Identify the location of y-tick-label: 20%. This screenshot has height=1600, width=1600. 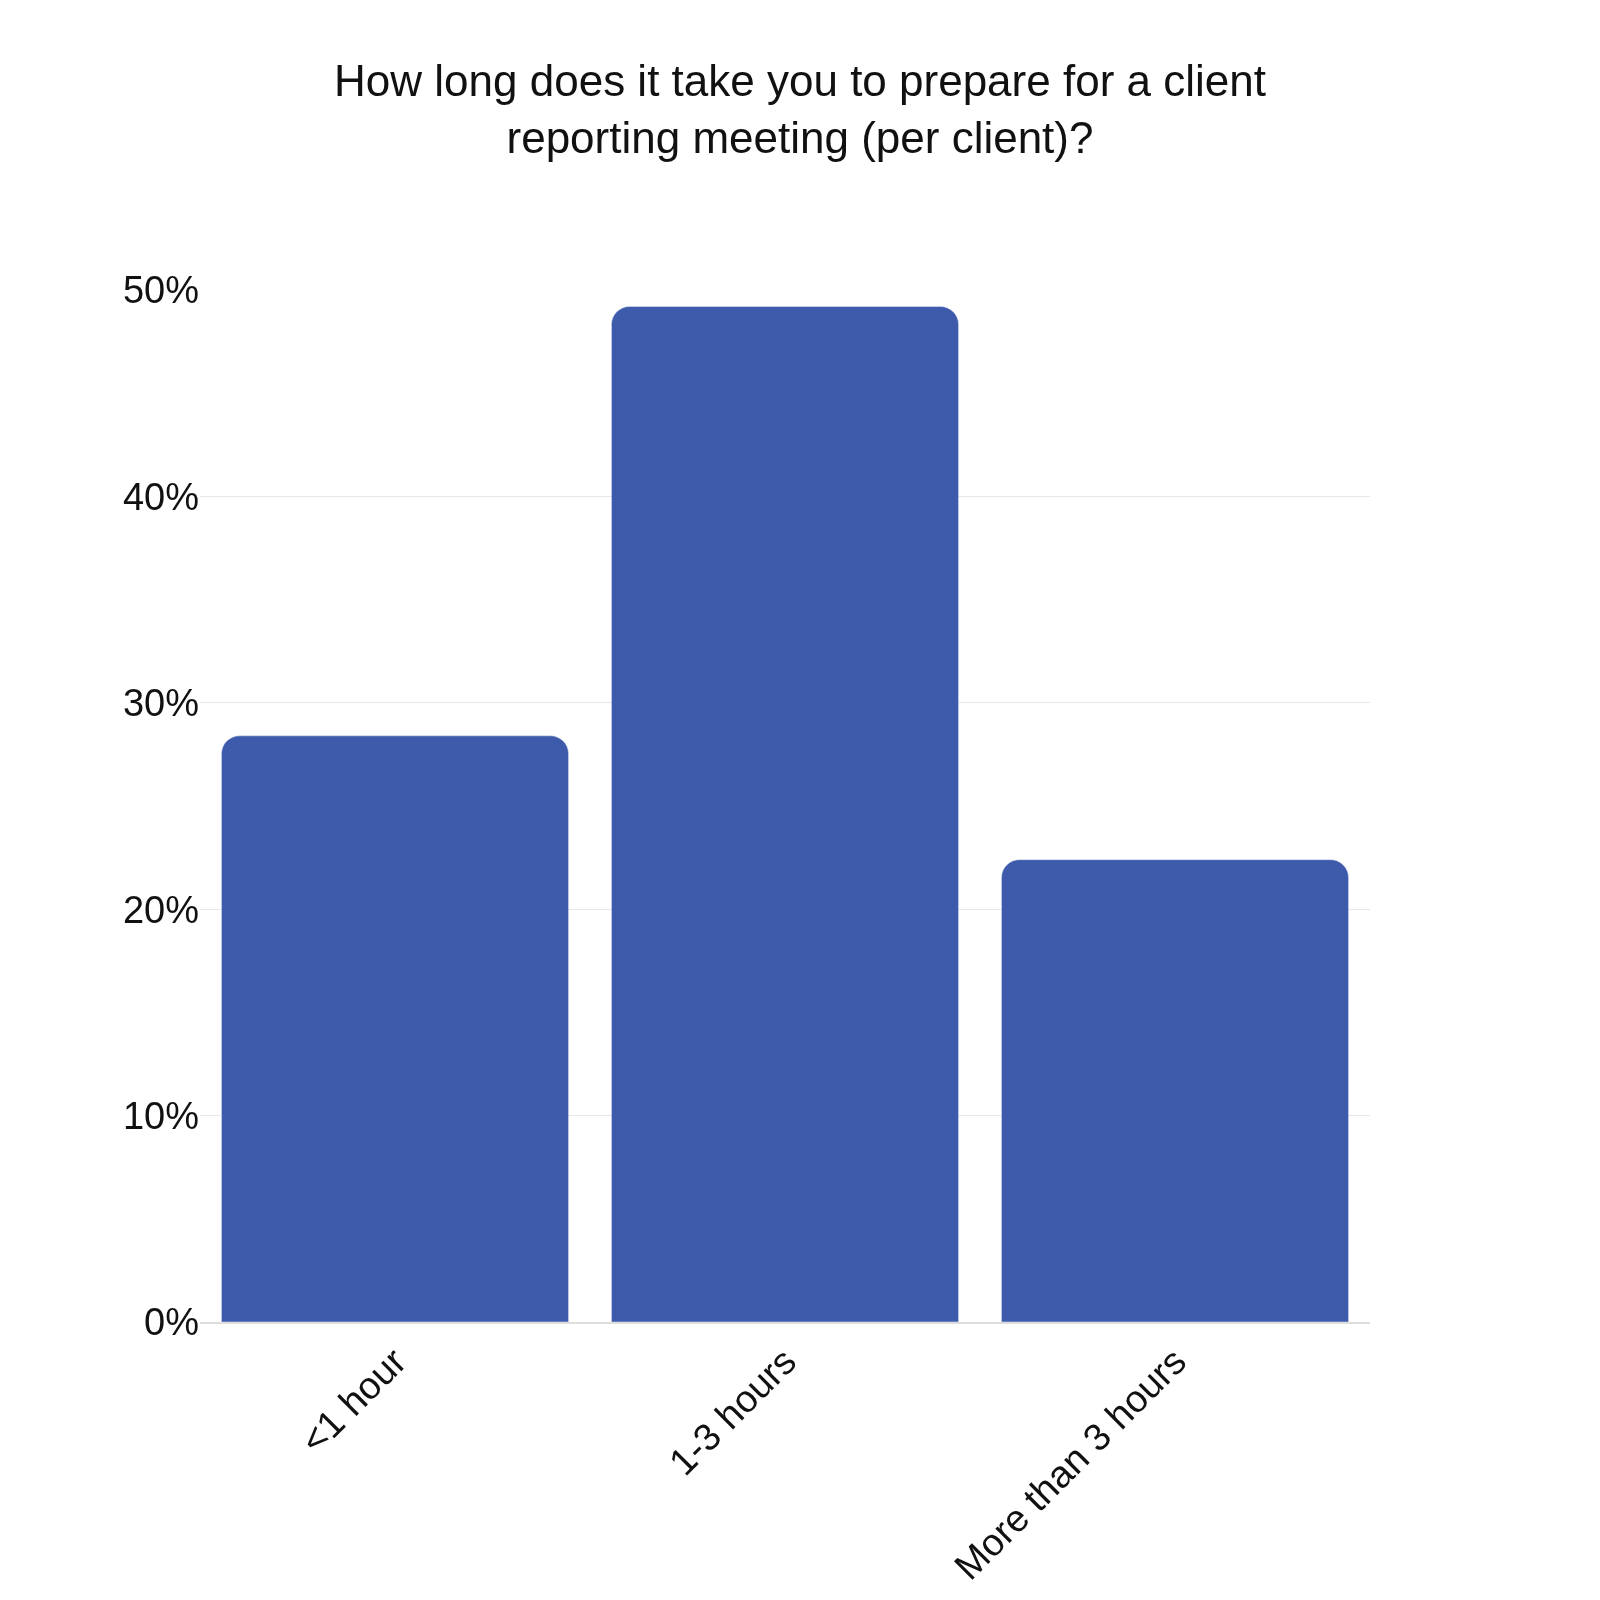
(160, 909).